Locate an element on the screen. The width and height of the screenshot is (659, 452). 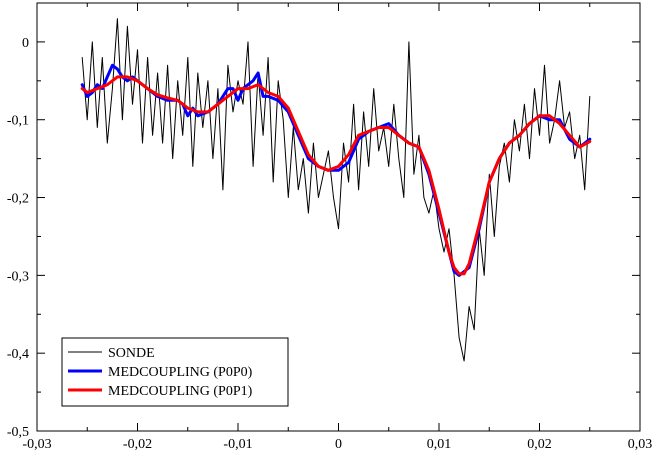
x-tick-label: 0,03 is located at coordinates (640, 444).